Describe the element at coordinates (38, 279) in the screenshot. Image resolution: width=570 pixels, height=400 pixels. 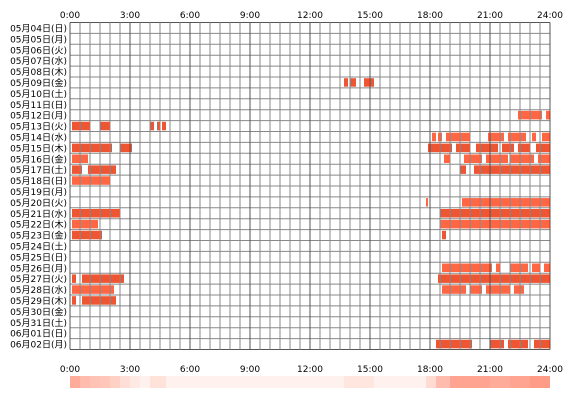
I see `row-label: 05月27日(火)` at that location.